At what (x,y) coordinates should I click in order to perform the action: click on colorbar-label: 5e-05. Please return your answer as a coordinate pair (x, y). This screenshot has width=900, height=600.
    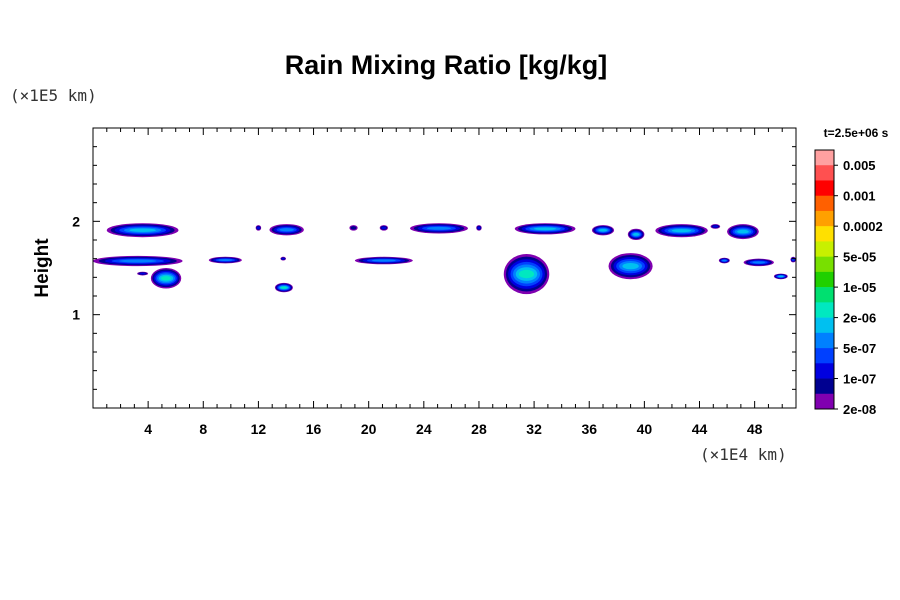
    Looking at the image, I should click on (859, 257).